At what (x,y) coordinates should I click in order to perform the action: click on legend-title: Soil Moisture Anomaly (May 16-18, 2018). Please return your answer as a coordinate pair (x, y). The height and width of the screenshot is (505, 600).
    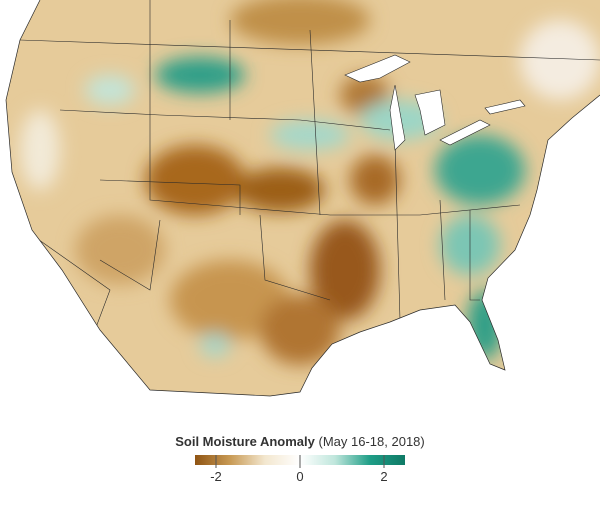
    Looking at the image, I should click on (300, 441).